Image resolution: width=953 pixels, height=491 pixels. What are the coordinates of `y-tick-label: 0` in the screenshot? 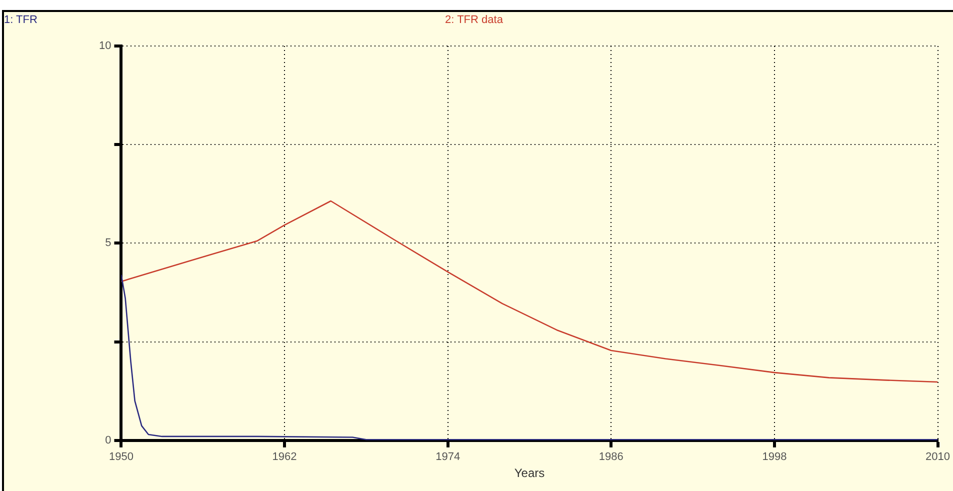 It's located at (108, 440).